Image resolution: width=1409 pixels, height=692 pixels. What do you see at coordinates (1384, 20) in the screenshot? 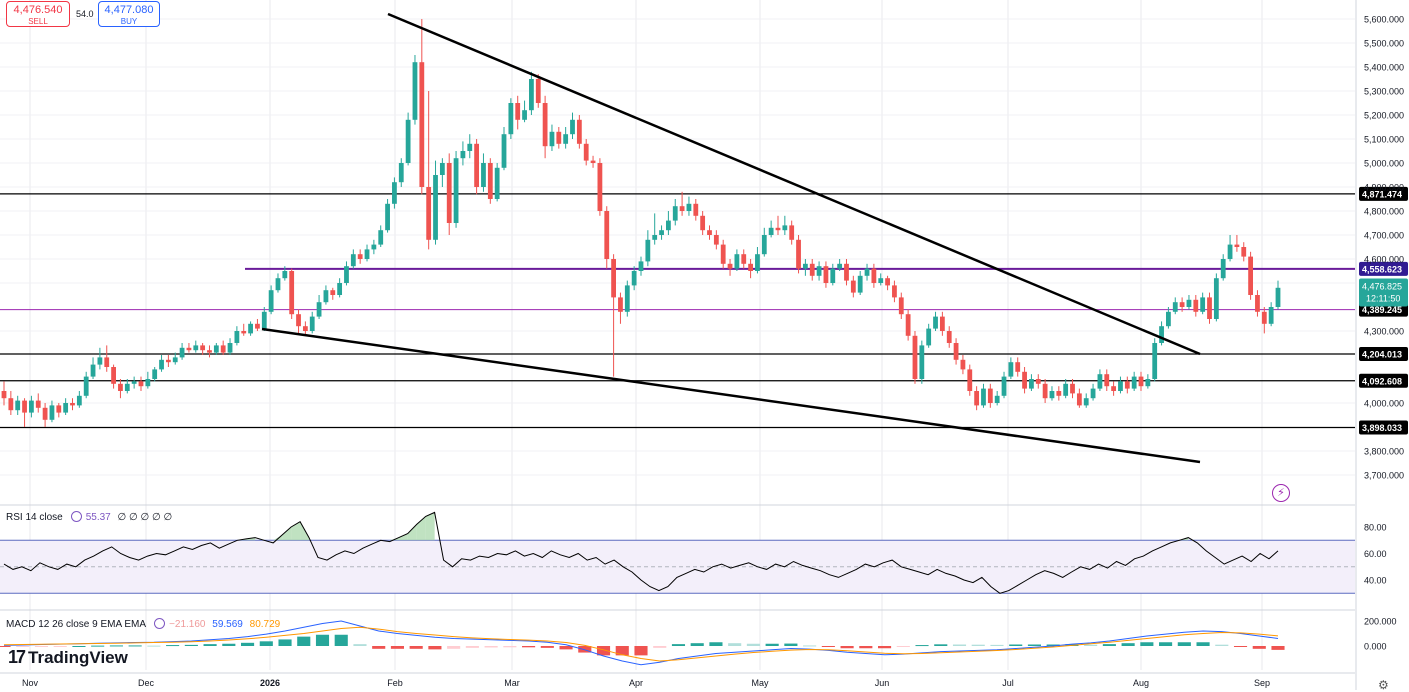
I see `y-tick-label: 5,600.000` at bounding box center [1384, 20].